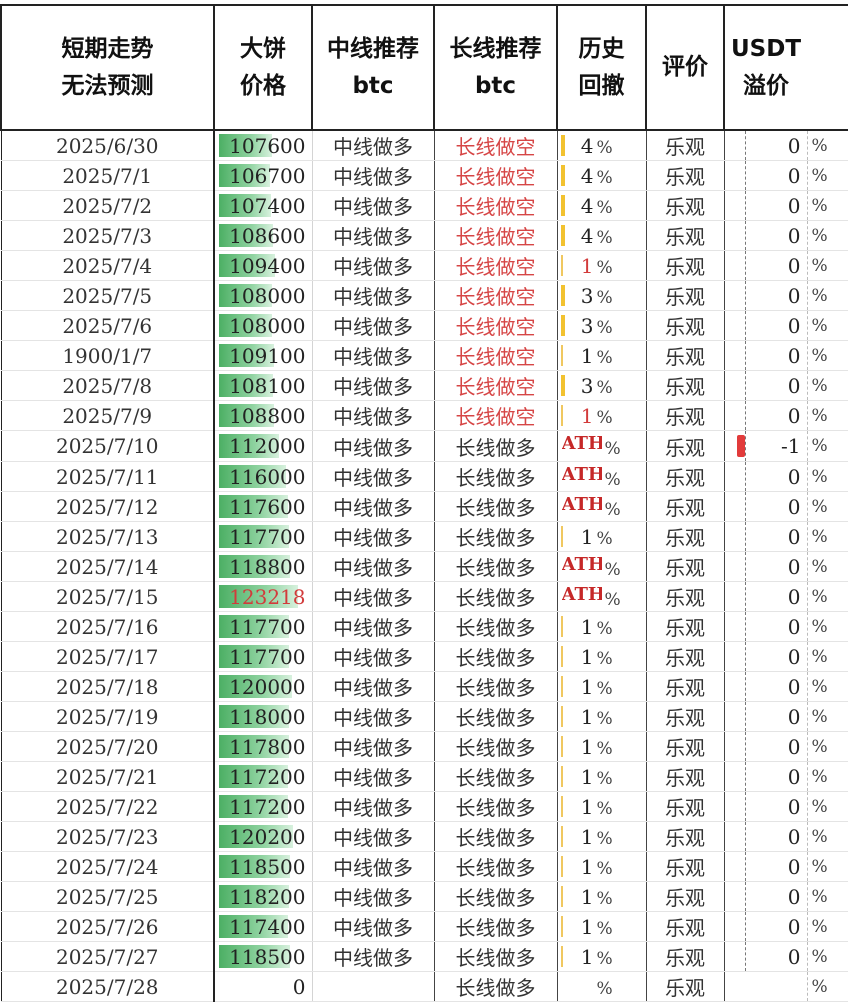 The height and width of the screenshot is (1002, 848). I want to click on price-cell: 116000, so click(263, 476).